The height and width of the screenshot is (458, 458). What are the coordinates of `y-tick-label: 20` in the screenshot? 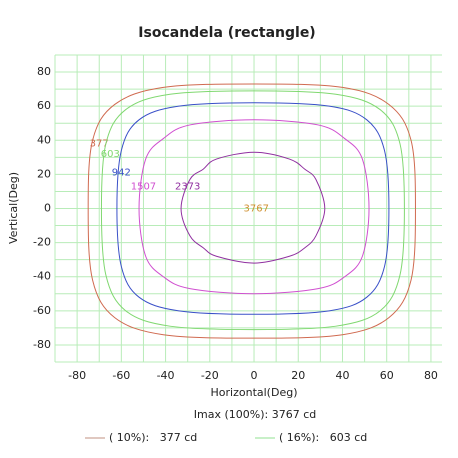 It's located at (44, 173).